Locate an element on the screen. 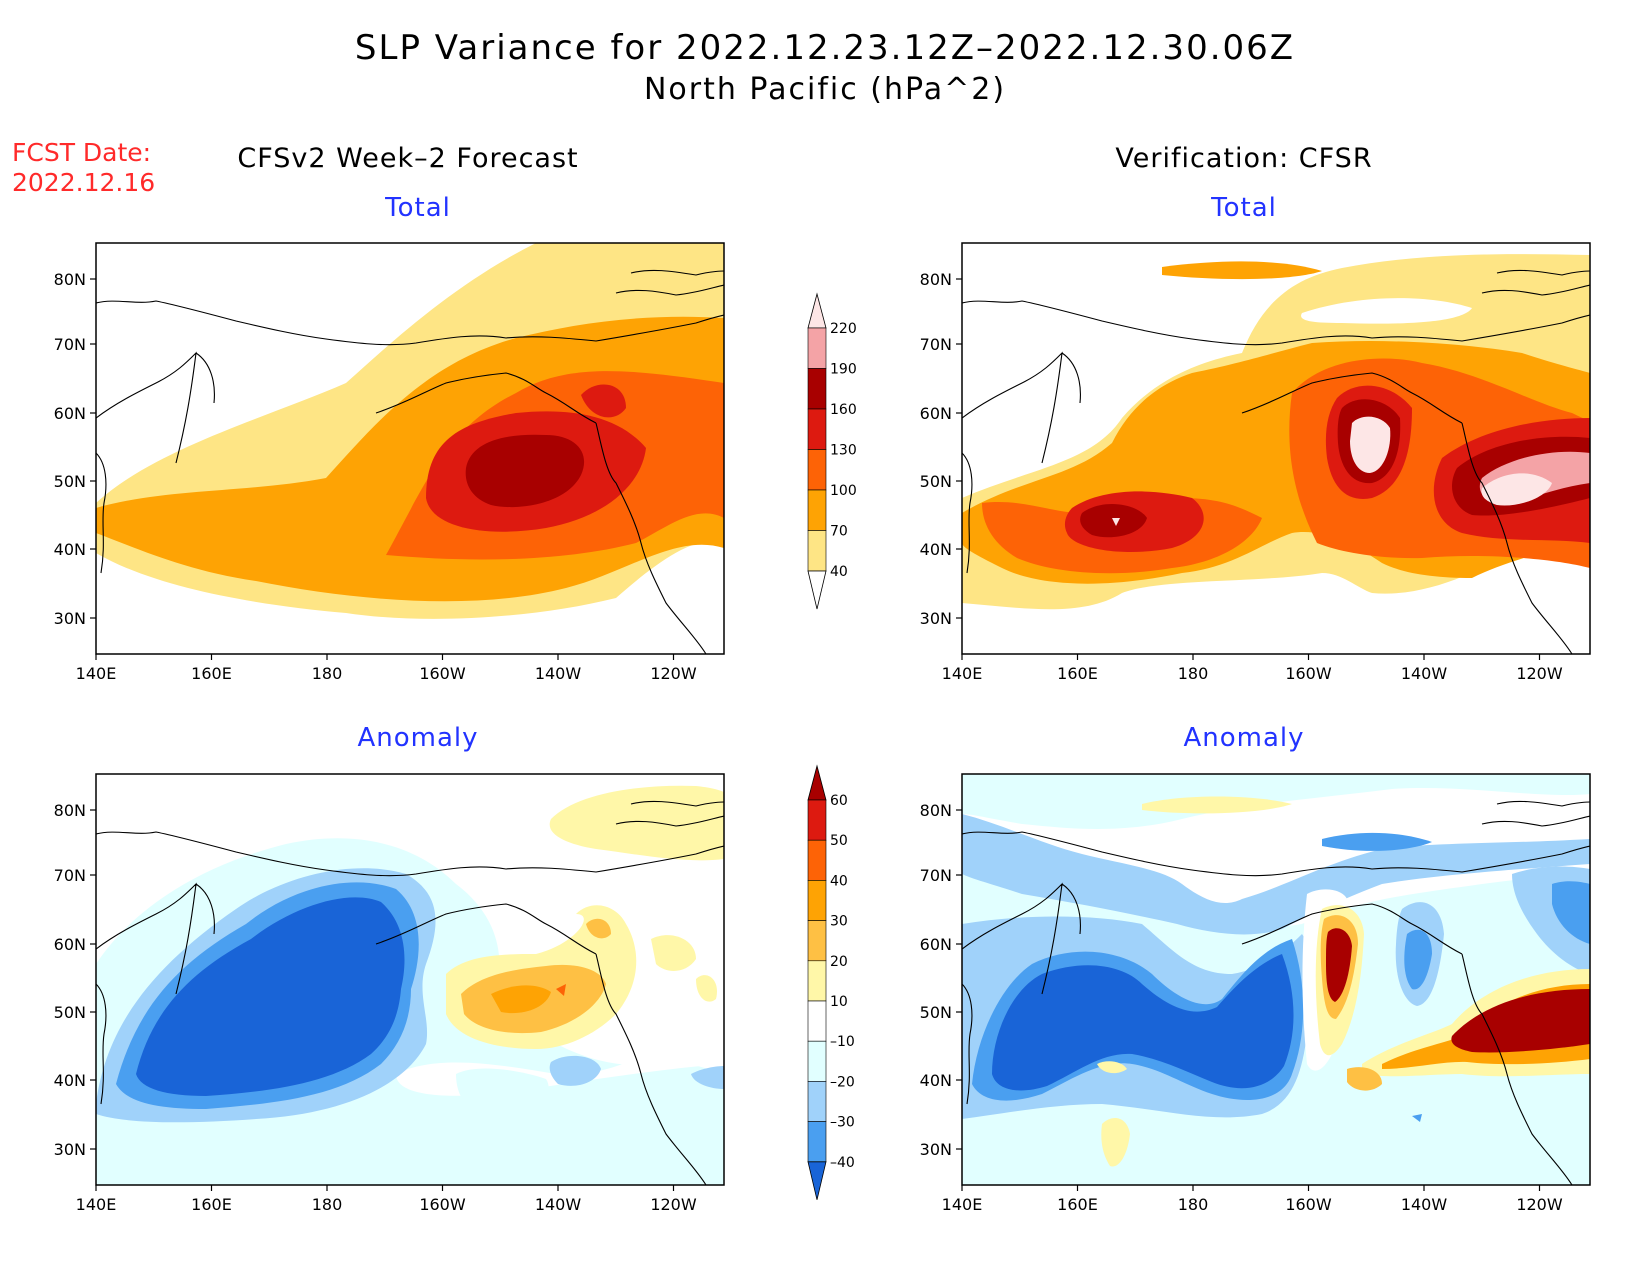  colorbar-label: 30 is located at coordinates (839, 922).